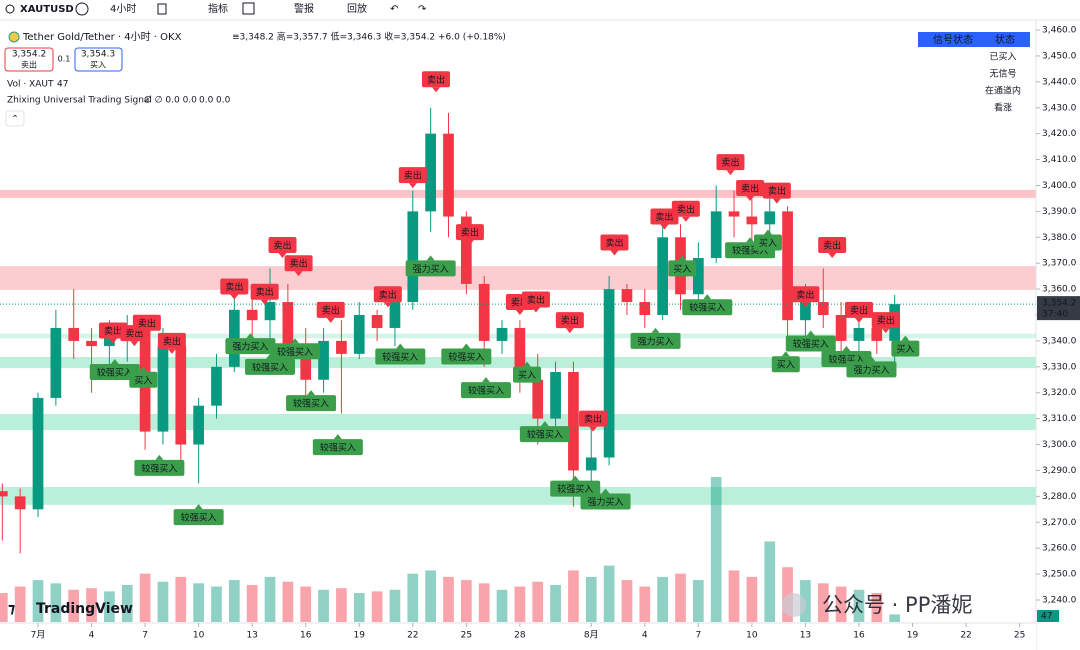 The width and height of the screenshot is (1080, 650). I want to click on symbol-logo, so click(14, 37).